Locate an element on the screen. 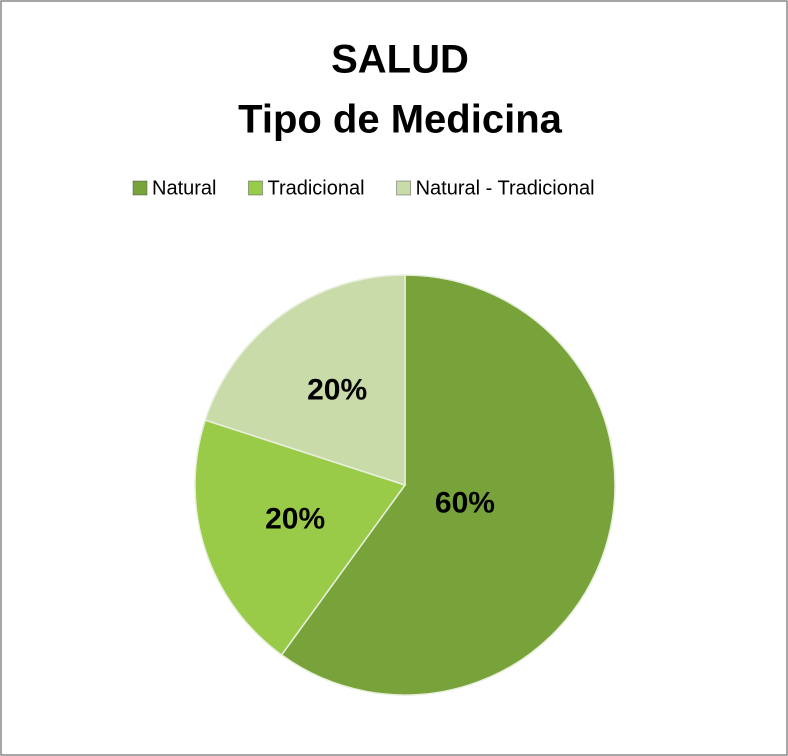  legend-label: Natural is located at coordinates (184, 188).